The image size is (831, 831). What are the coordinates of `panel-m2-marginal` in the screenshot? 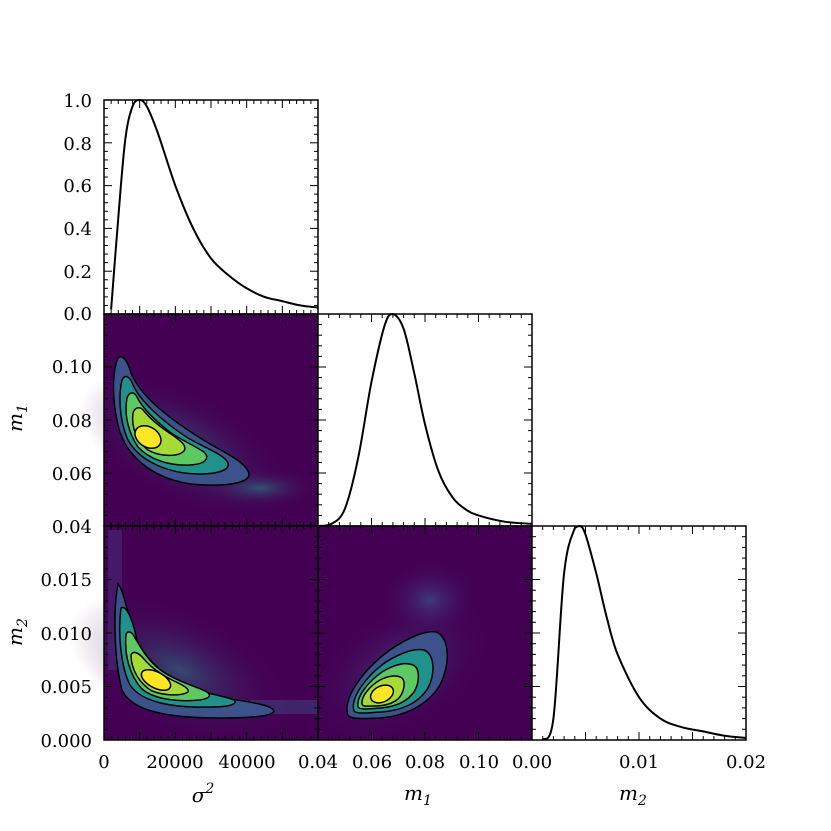 It's located at (639, 632).